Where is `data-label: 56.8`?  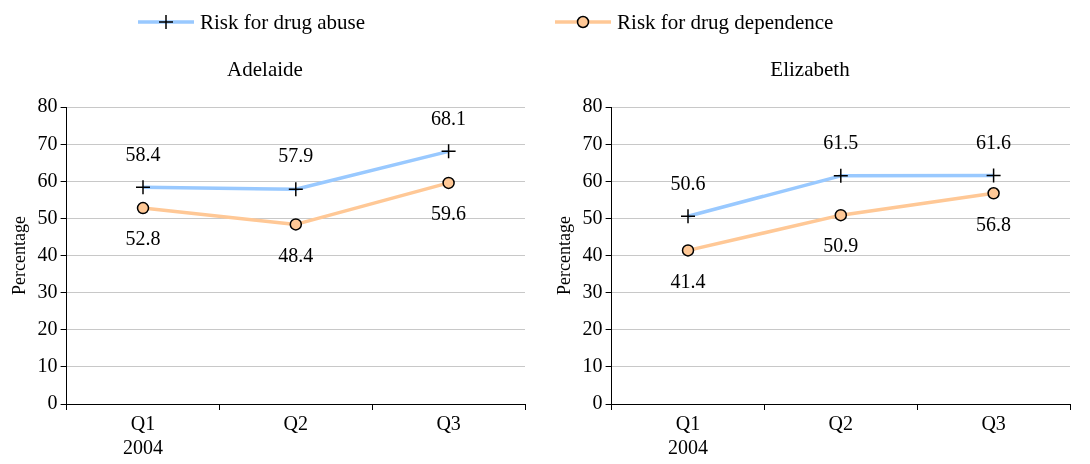
data-label: 56.8 is located at coordinates (994, 223).